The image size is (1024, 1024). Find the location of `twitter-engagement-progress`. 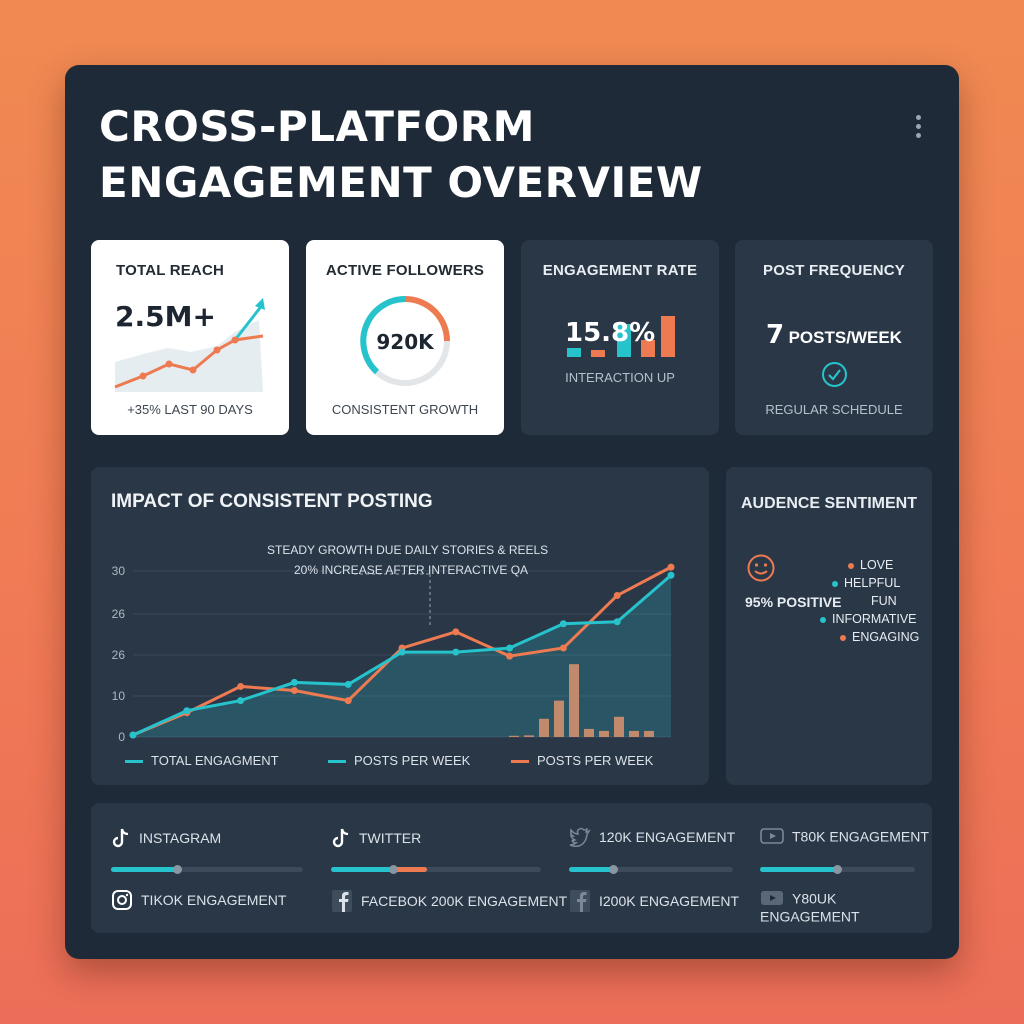

twitter-engagement-progress is located at coordinates (651, 869).